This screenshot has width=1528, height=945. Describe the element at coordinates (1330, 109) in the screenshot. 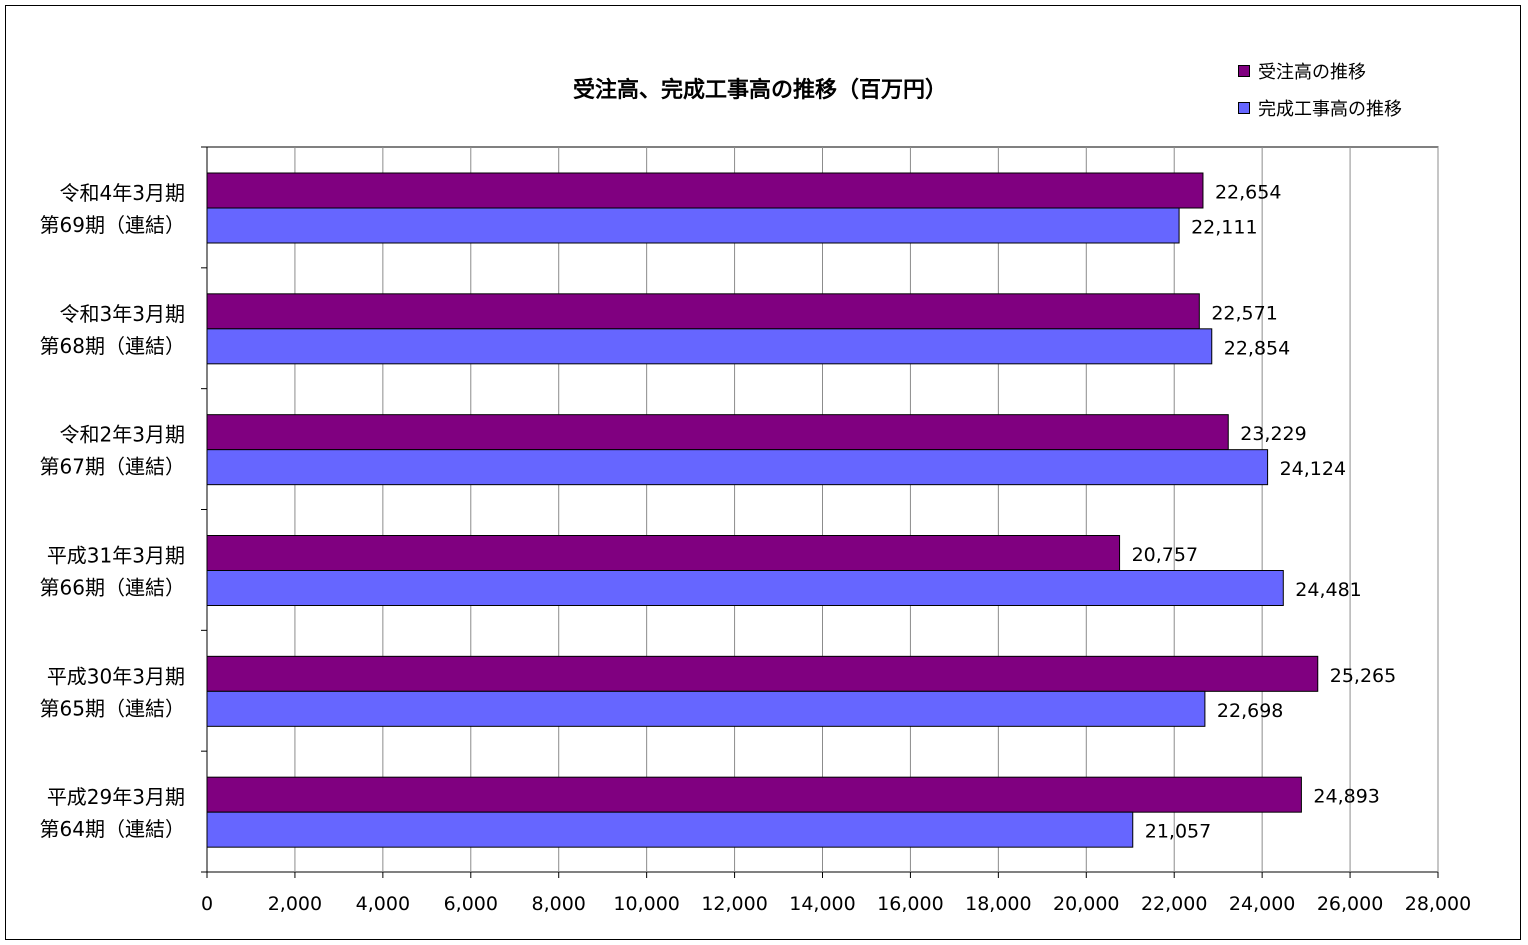

I see `legend-label-completed: 完成工事高の推移` at that location.